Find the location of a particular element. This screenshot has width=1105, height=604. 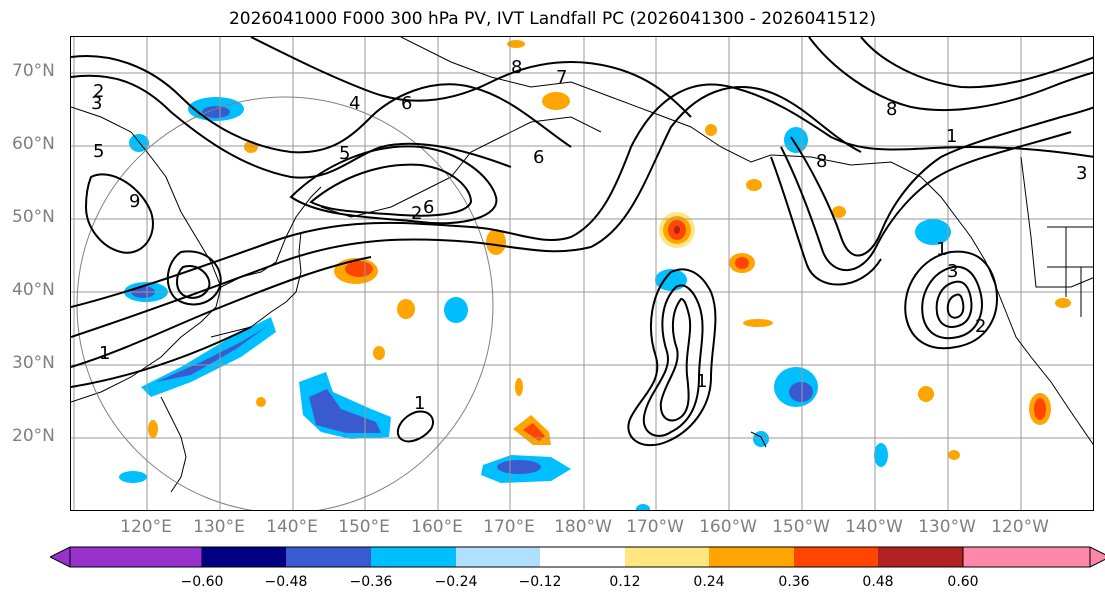

coastline-hawaii is located at coordinates (758, 439).